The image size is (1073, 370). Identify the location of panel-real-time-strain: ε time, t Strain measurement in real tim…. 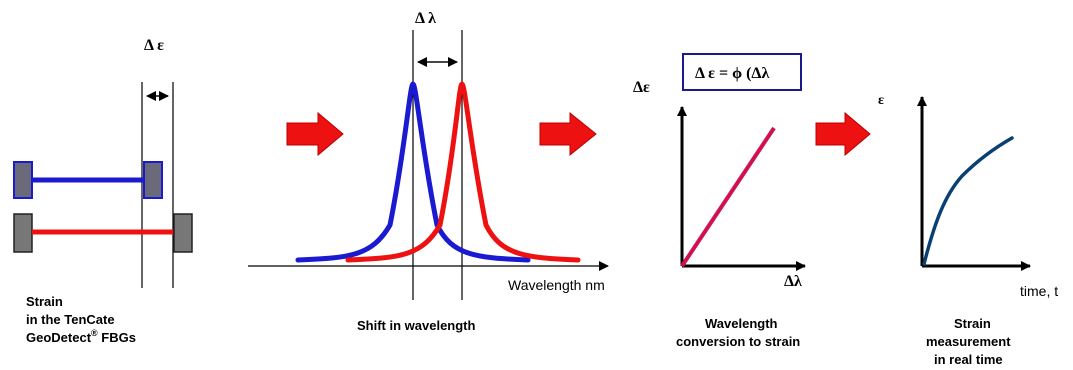
(968, 230).